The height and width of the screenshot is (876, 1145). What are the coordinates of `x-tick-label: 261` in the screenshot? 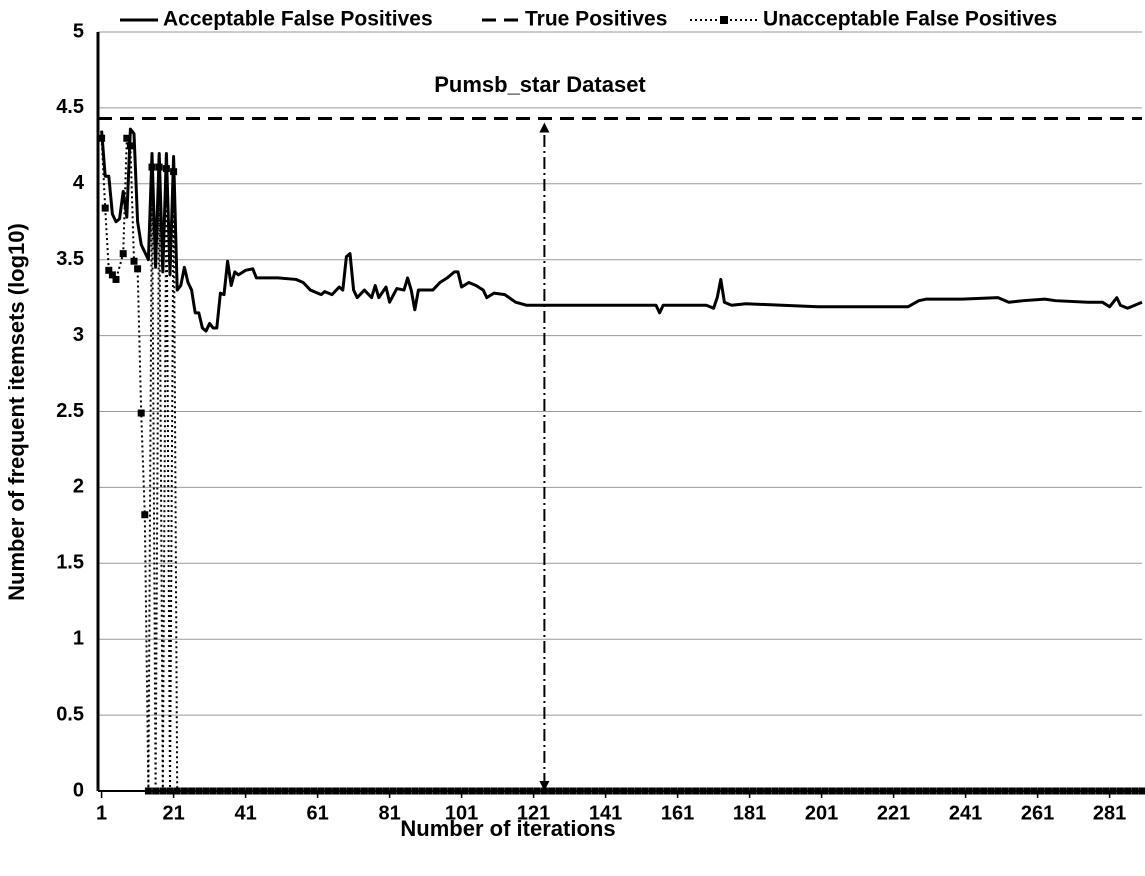 It's located at (1037, 813).